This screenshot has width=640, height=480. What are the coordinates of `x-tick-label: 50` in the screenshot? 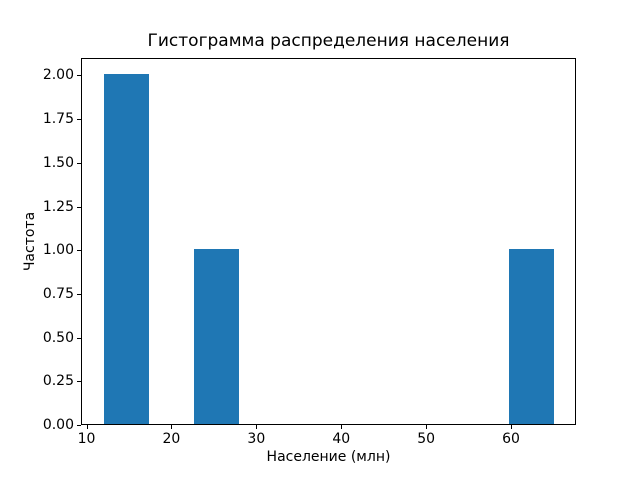 It's located at (426, 439).